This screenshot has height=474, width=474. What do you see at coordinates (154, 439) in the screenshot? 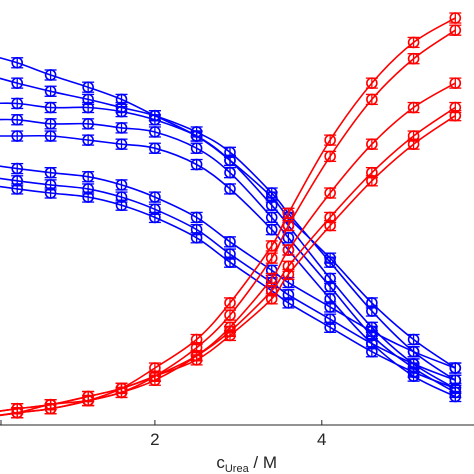
I see `x-tick-label: 2` at bounding box center [154, 439].